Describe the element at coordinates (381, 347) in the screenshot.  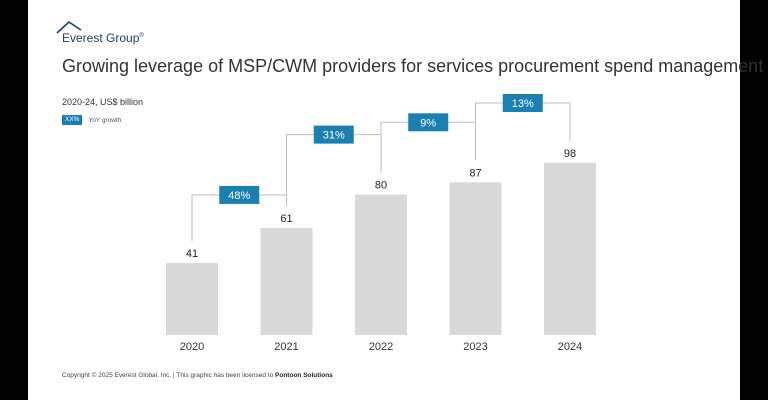
I see `category-label-2022: 2022` at that location.